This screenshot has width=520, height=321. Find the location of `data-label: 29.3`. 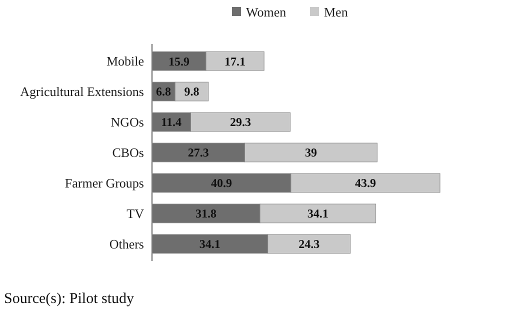

data-label: 29.3 is located at coordinates (240, 122).